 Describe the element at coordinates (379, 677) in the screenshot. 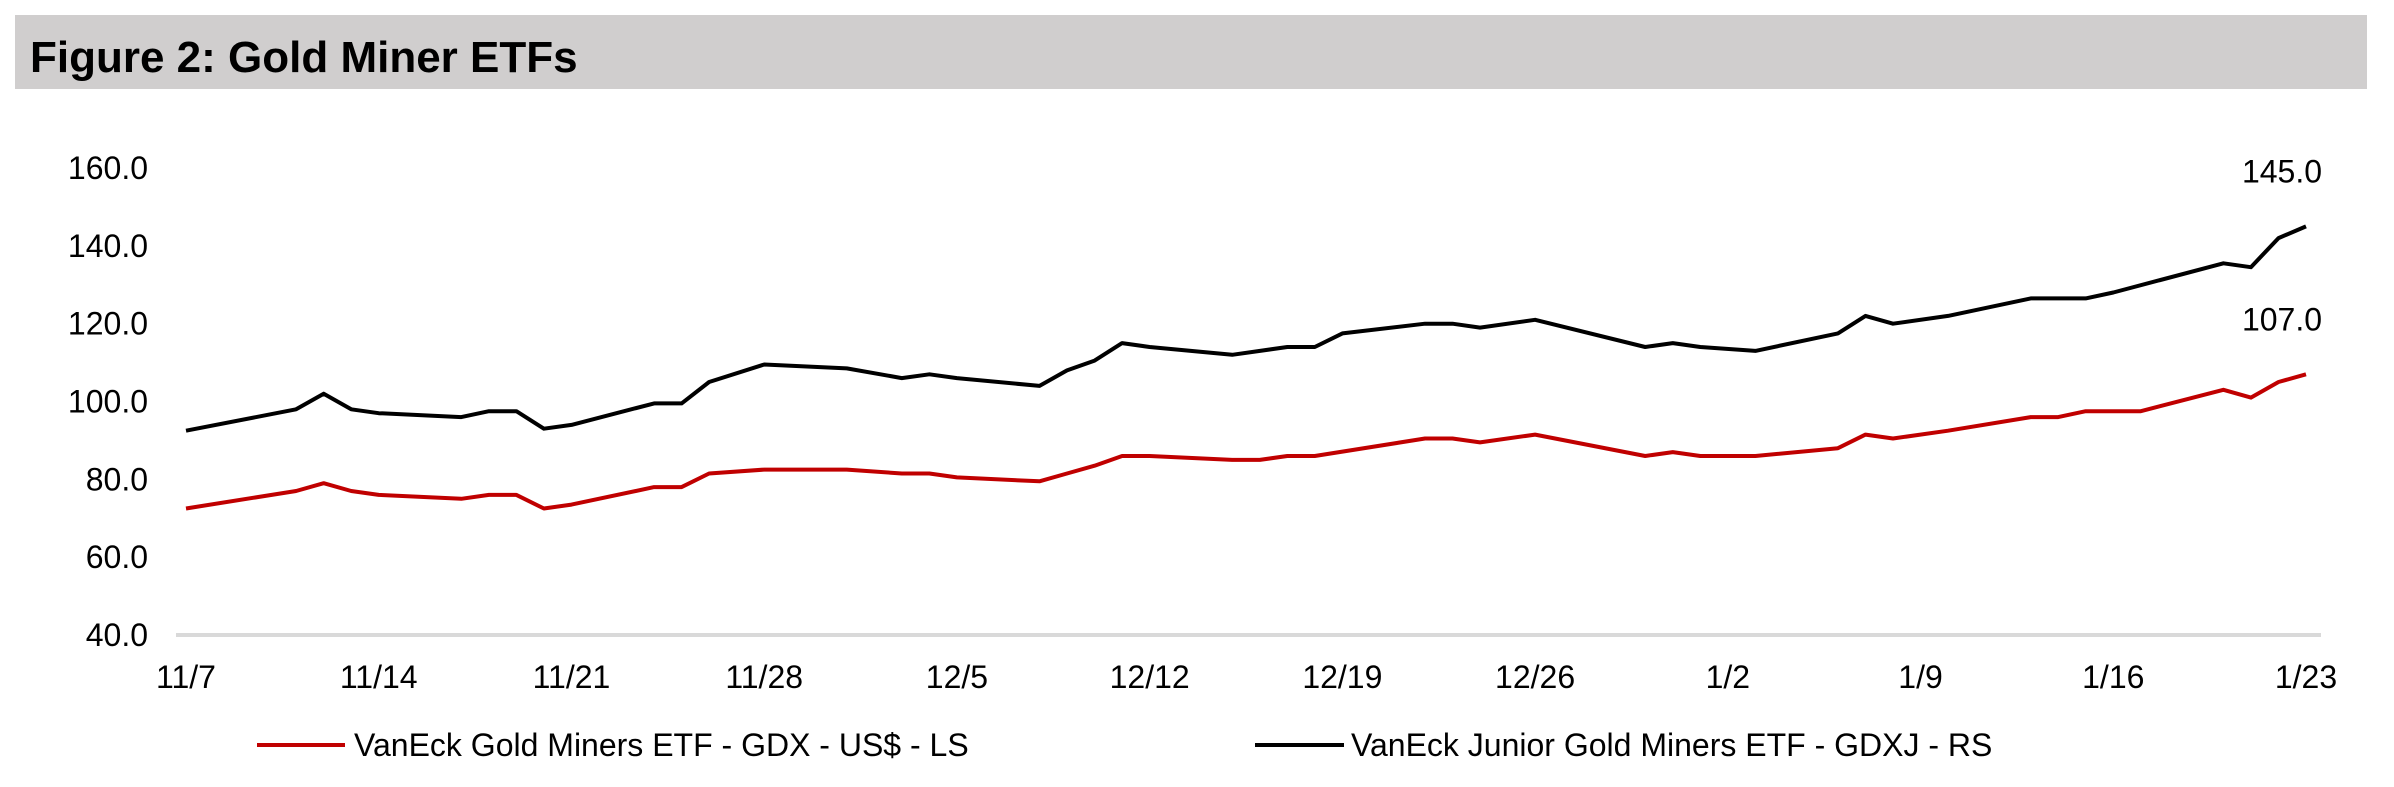

I see `x-tick-label: 11/14` at that location.